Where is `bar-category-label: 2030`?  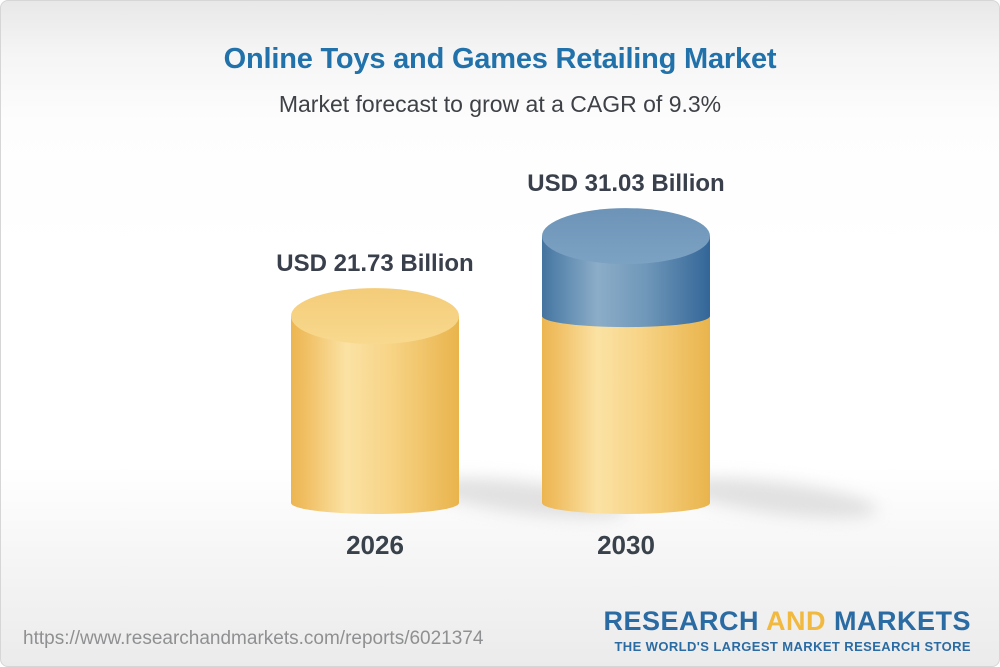 bar-category-label: 2030 is located at coordinates (626, 545).